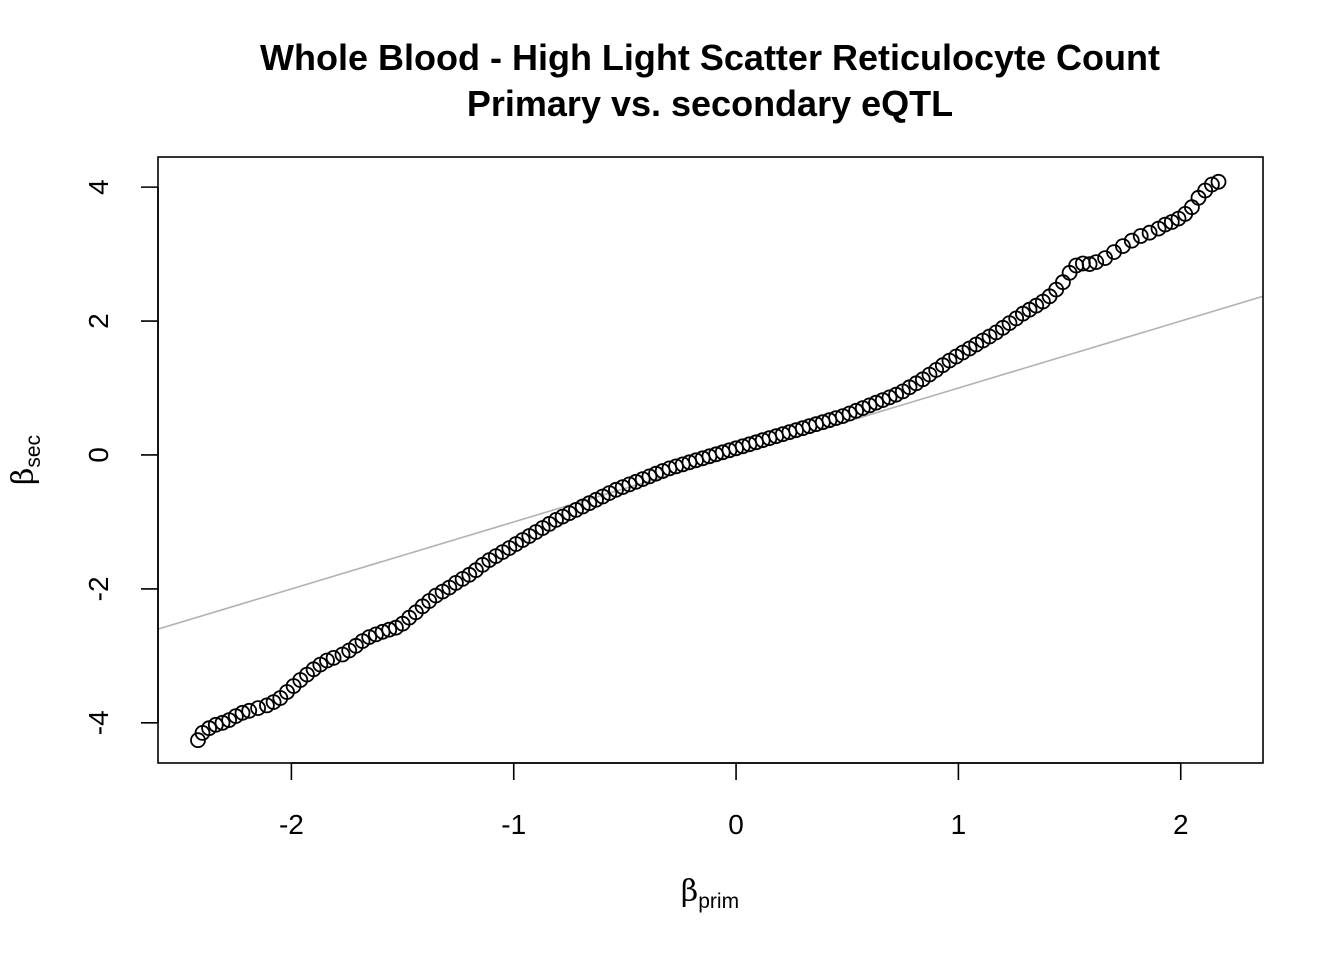 Image resolution: width=1344 pixels, height=960 pixels. Describe the element at coordinates (121, 457) in the screenshot. I see `y-axis: -4 -2 0 2 4` at that location.